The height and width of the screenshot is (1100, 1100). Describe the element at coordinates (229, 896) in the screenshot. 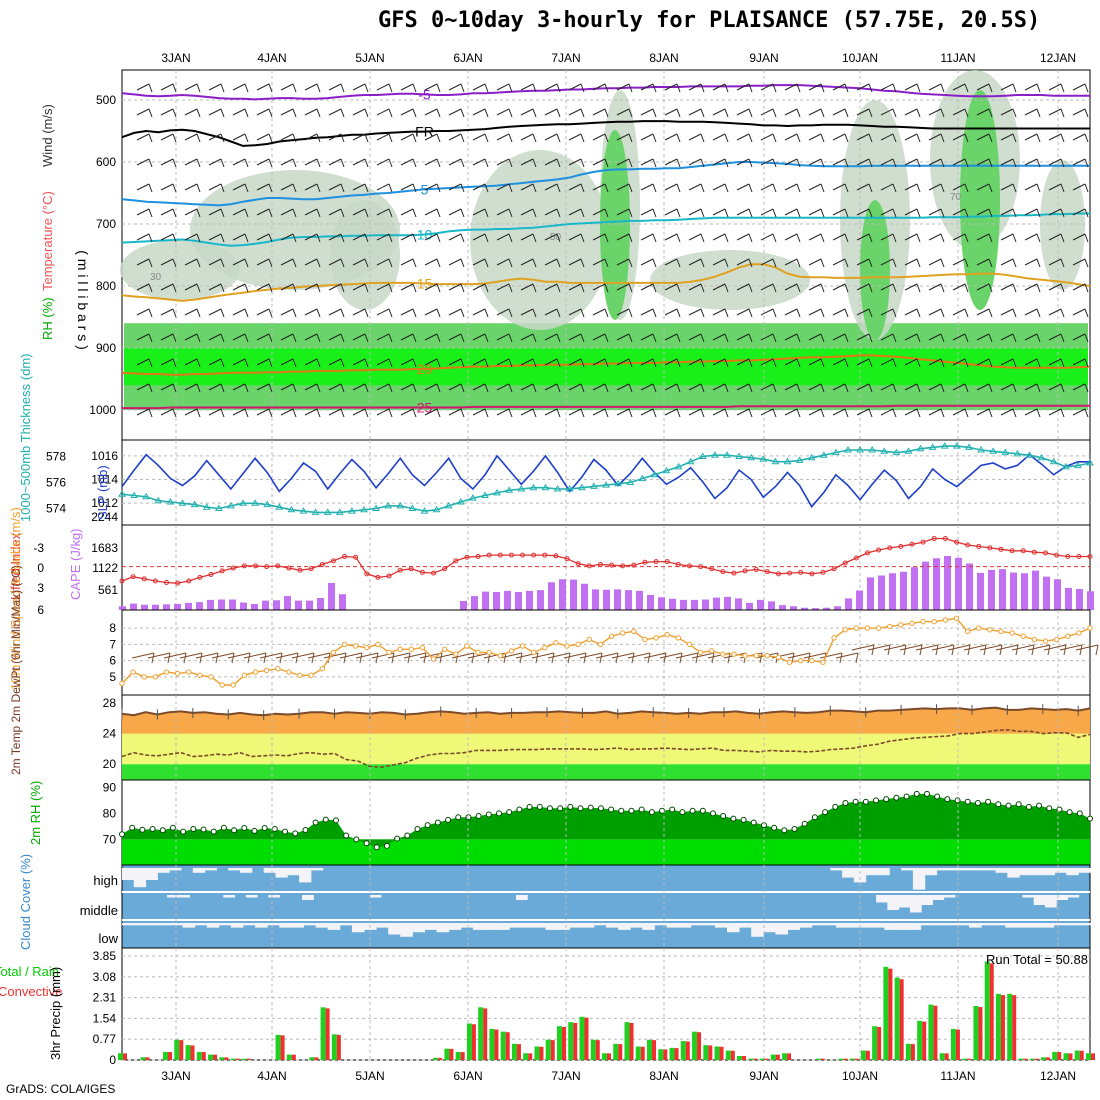

I see `cloud-gap-middle` at that location.